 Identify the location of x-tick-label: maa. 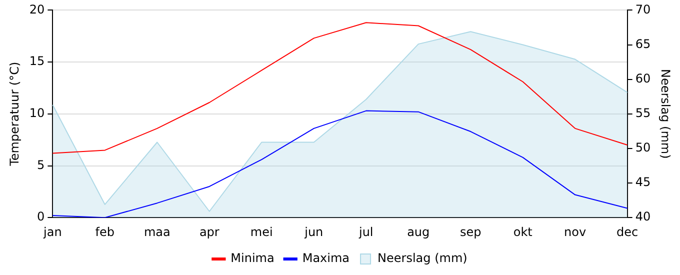
(157, 231).